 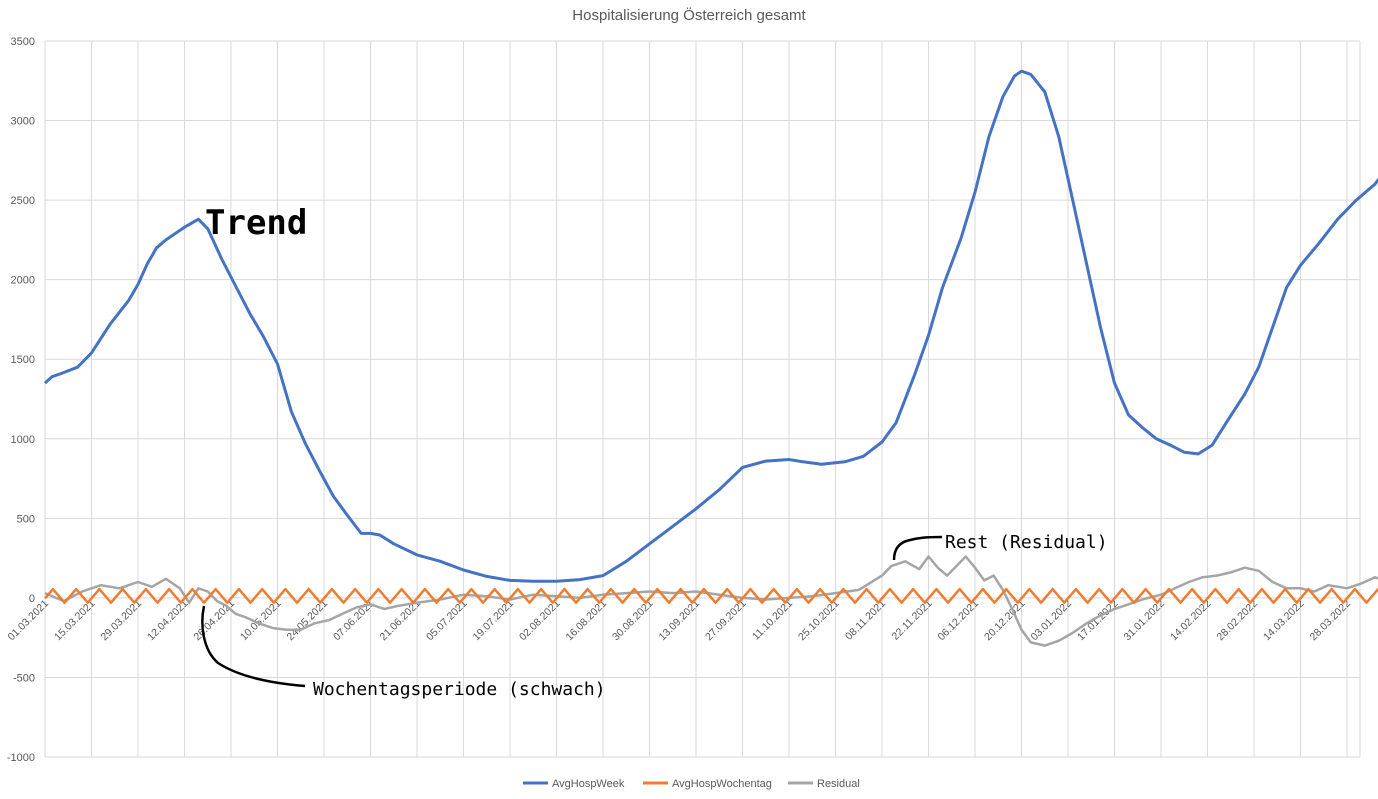 What do you see at coordinates (23, 281) in the screenshot?
I see `y-tick-label: 2000` at bounding box center [23, 281].